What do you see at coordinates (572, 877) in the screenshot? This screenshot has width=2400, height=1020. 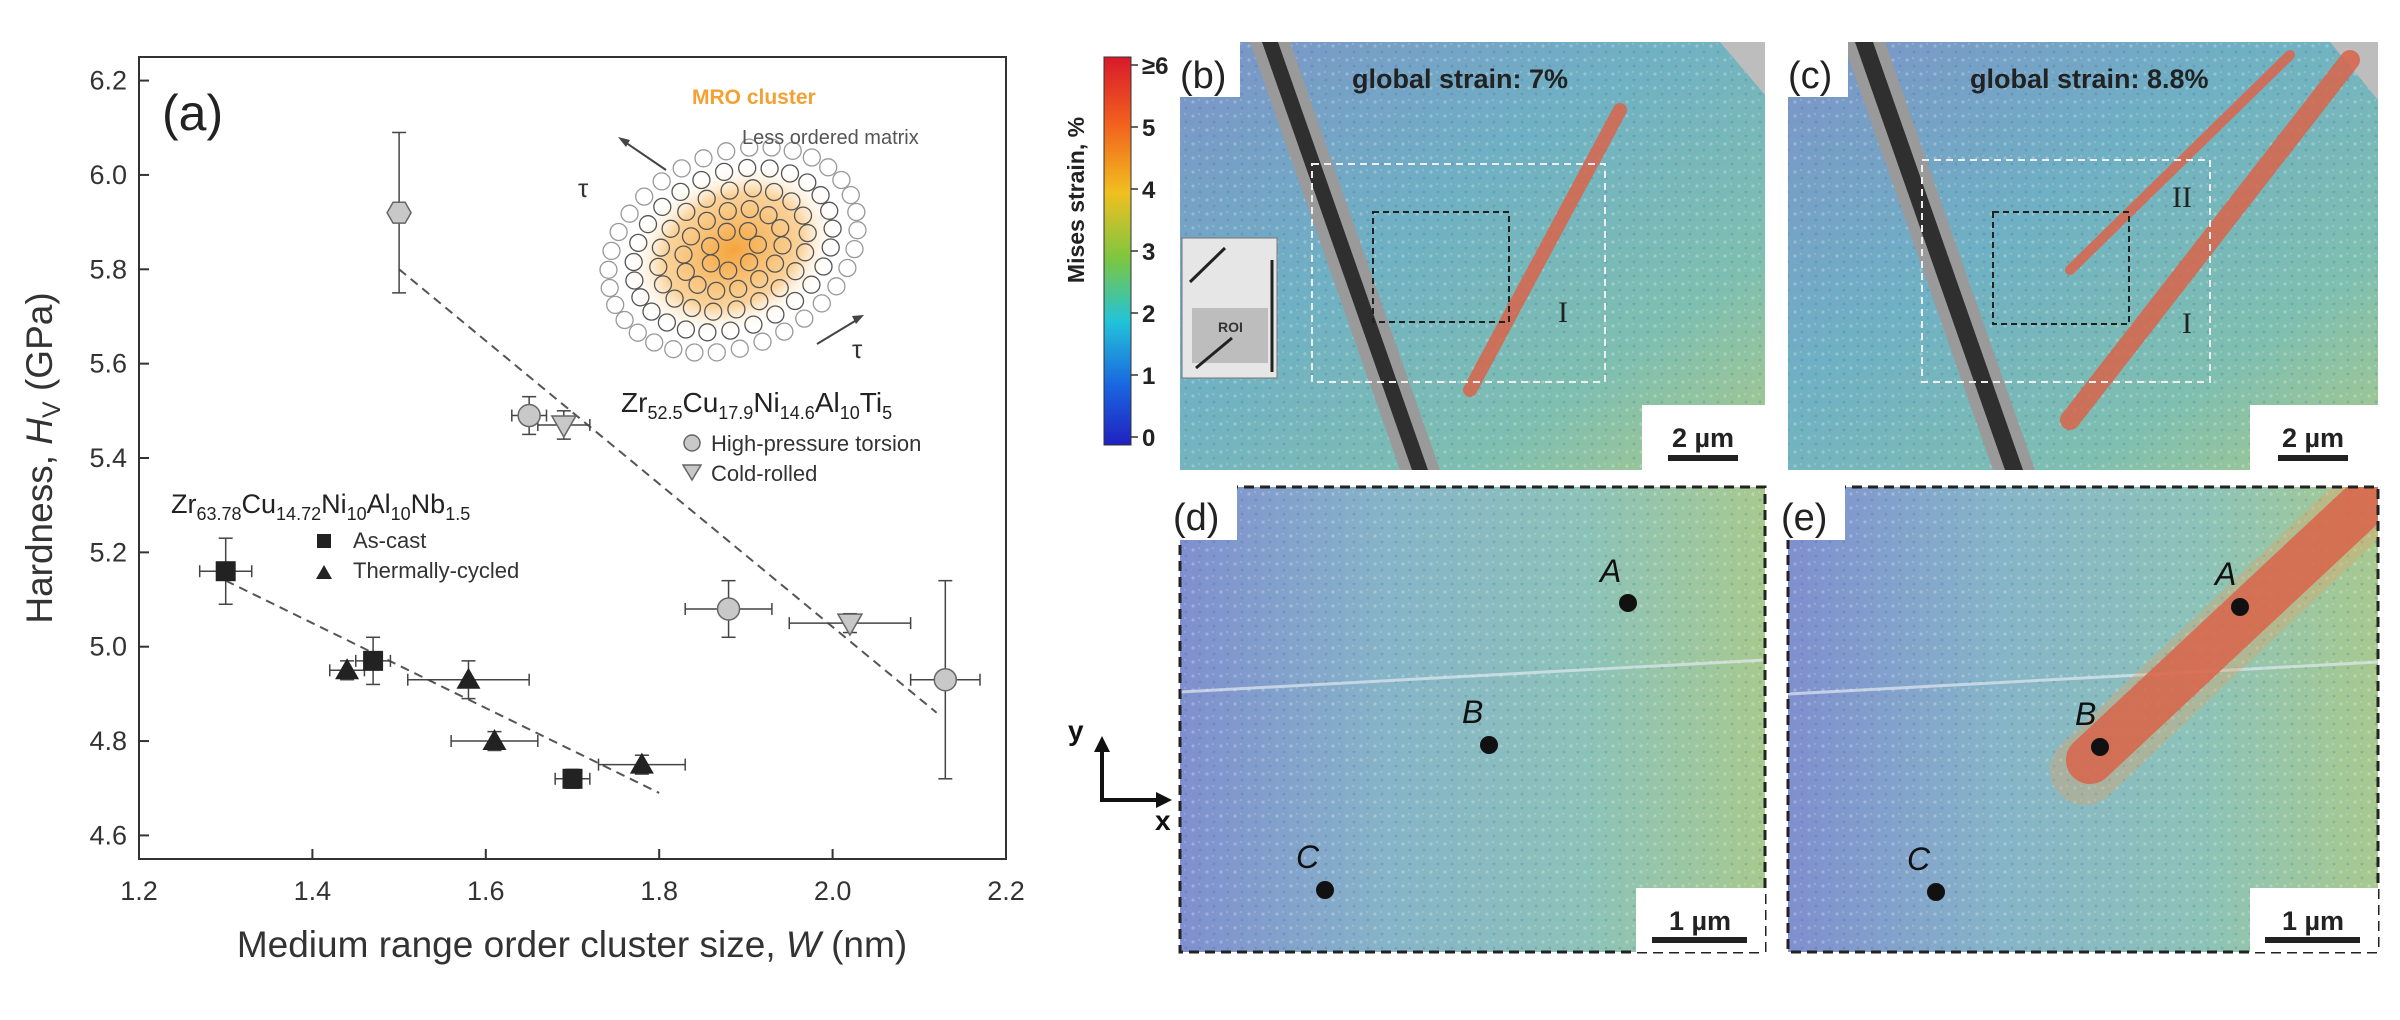 I see `x-ticks: 1.2 1.4 1.6 1.8 2.0 2.2` at bounding box center [572, 877].